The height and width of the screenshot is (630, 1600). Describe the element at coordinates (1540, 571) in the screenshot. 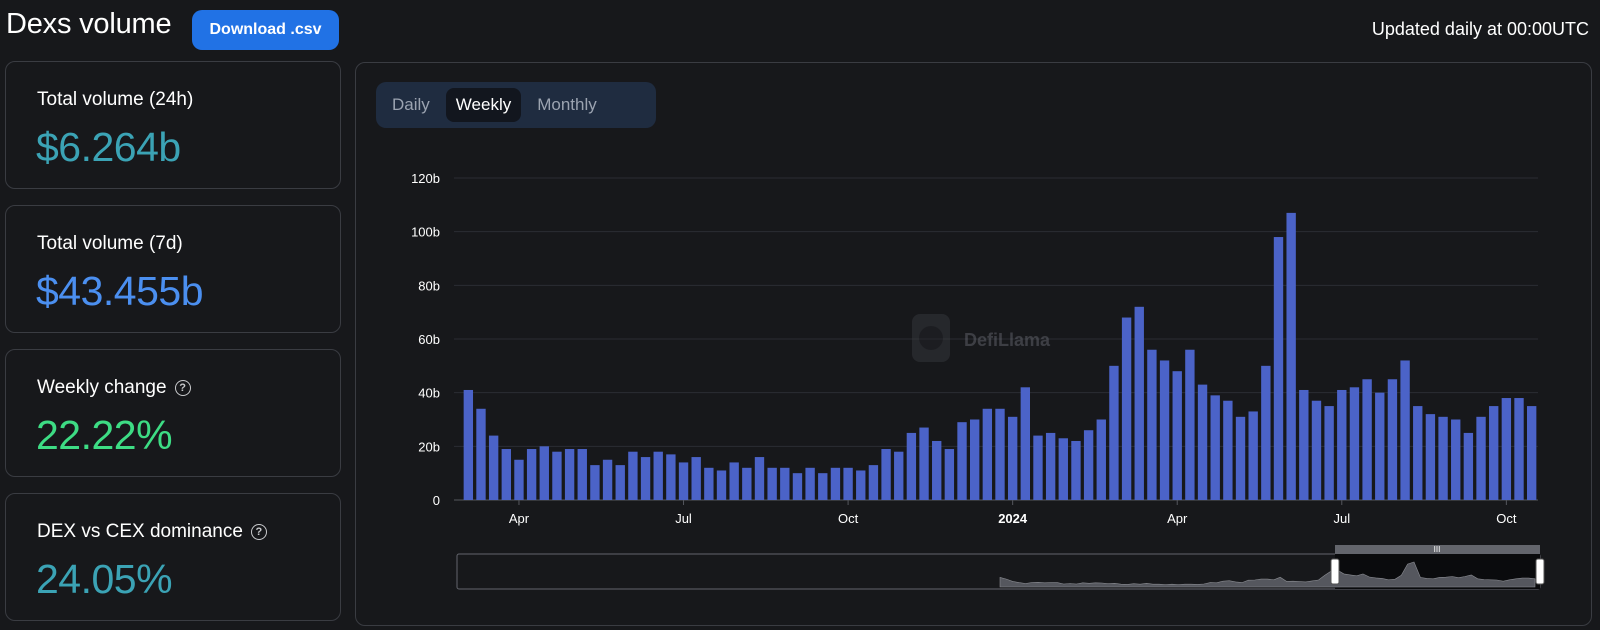

I see `slider-right-handle` at that location.